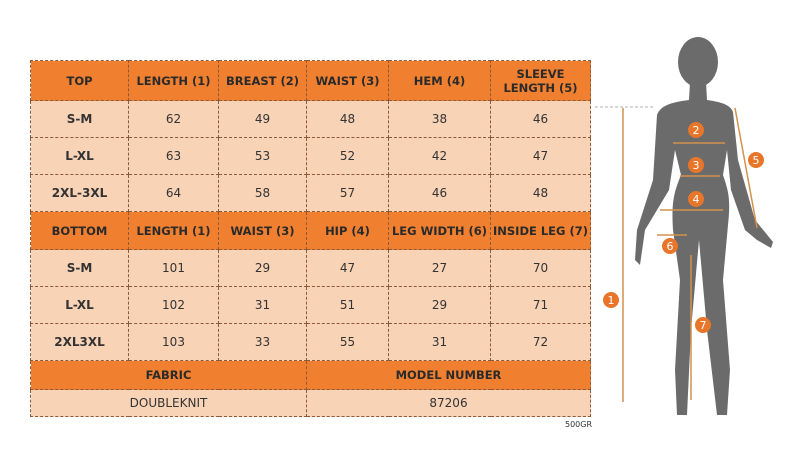  What do you see at coordinates (439, 80) in the screenshot?
I see `column-header: HEM (4)` at bounding box center [439, 80].